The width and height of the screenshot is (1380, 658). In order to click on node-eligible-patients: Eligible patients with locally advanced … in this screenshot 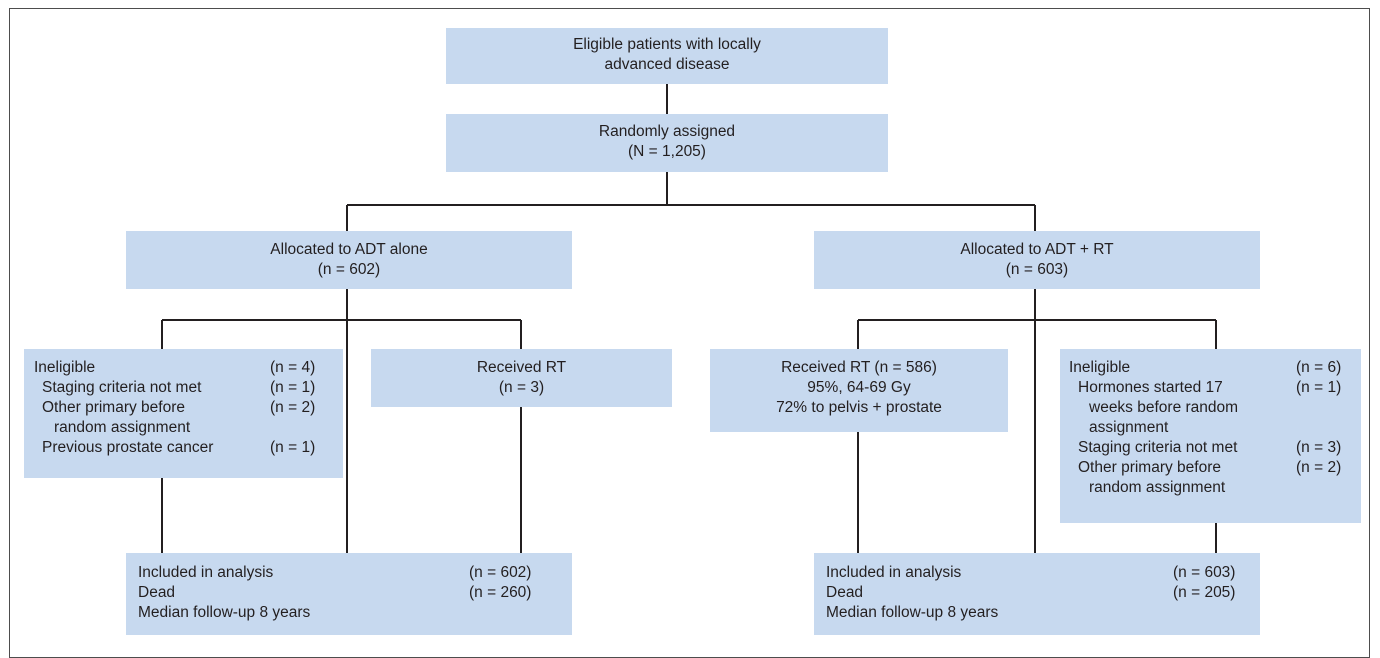, I will do `click(667, 56)`.